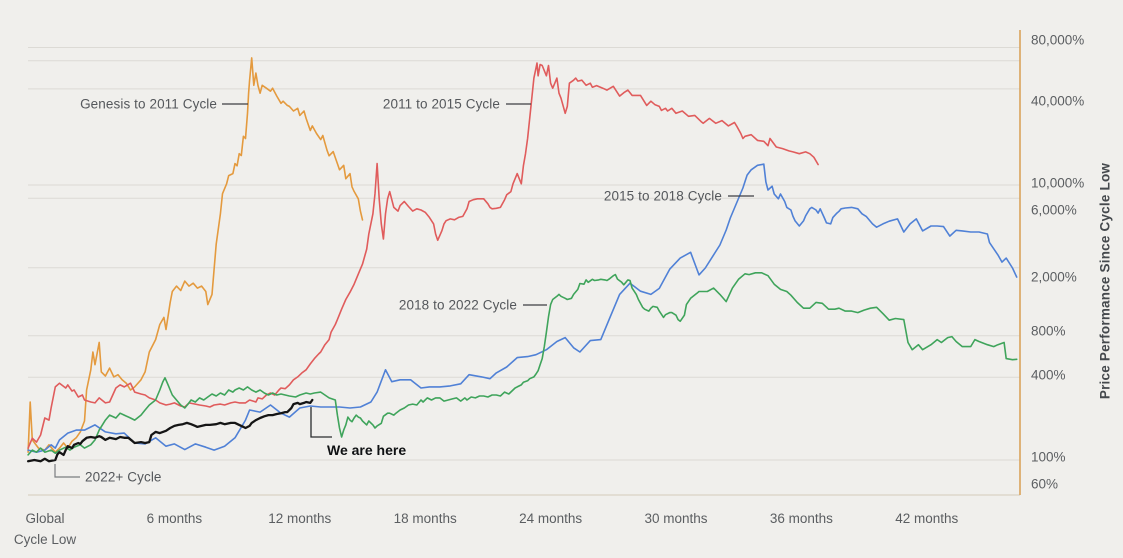 This screenshot has height=558, width=1123. Describe the element at coordinates (1054, 277) in the screenshot. I see `y-tick-label: 2,000%` at that location.